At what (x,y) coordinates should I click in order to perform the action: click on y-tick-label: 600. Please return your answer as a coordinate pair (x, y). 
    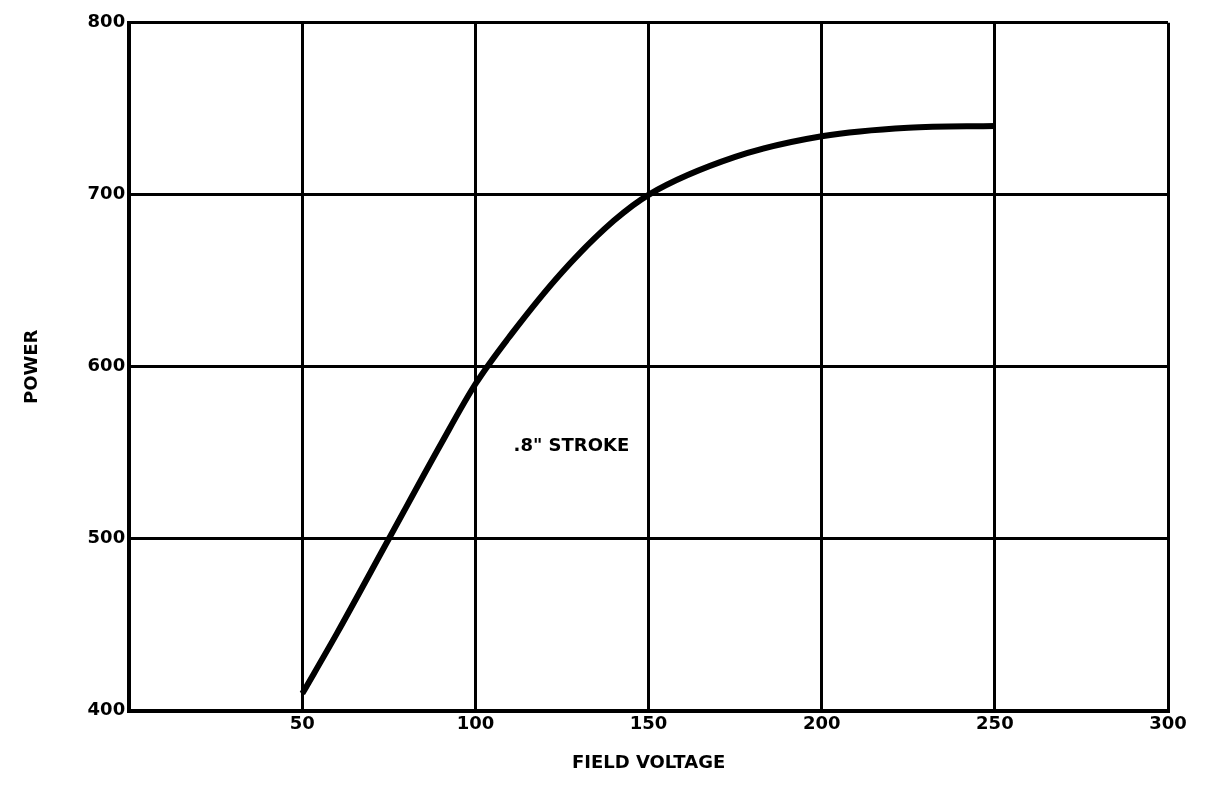
    Looking at the image, I should click on (106, 365).